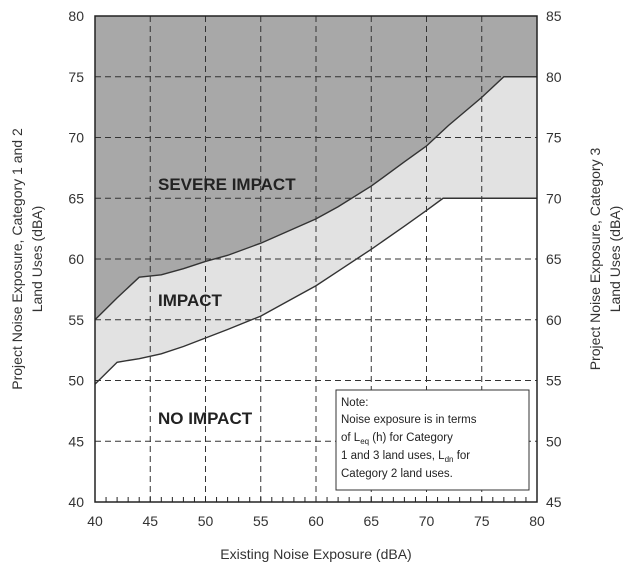  Describe the element at coordinates (554, 16) in the screenshot. I see `y-right-tick-label: 85` at that location.